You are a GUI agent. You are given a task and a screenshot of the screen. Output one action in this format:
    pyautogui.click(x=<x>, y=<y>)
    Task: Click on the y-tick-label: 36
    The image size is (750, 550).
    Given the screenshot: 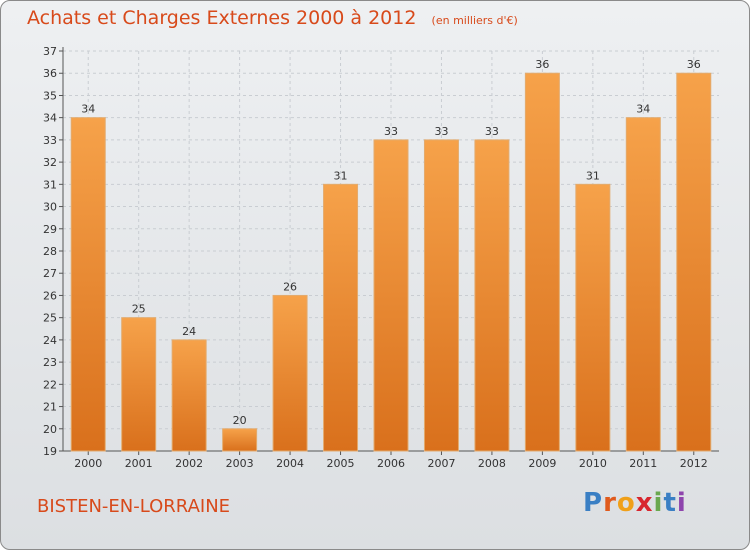 What is the action you would take?
    pyautogui.click(x=50, y=73)
    